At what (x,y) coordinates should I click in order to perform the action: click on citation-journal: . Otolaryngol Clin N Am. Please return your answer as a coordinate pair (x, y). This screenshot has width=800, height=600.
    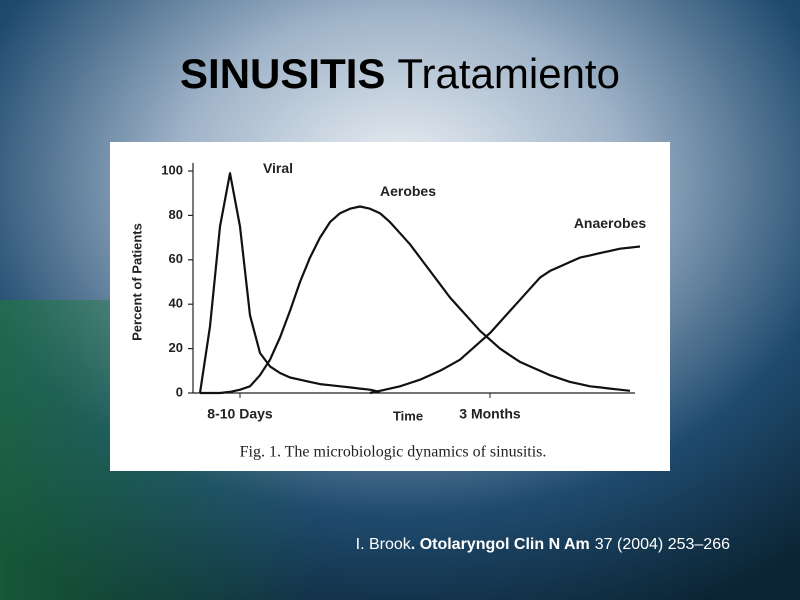
    Looking at the image, I should click on (500, 544).